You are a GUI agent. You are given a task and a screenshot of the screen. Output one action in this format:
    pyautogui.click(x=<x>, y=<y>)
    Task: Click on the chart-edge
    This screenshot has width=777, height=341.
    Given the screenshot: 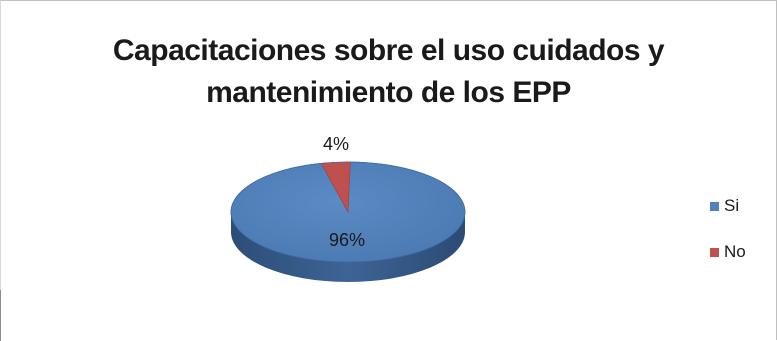 What is the action you would take?
    pyautogui.click(x=0, y=315)
    